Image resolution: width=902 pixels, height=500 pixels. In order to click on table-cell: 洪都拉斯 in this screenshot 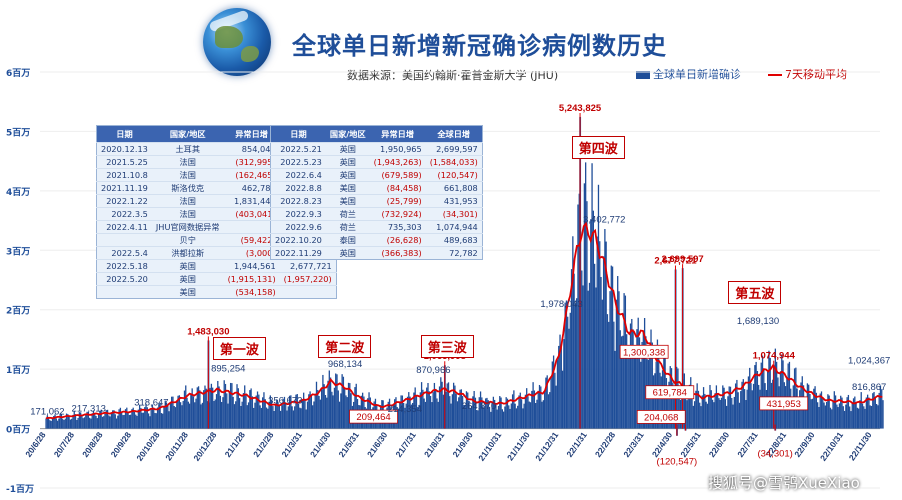, I will do `click(187, 253)`.